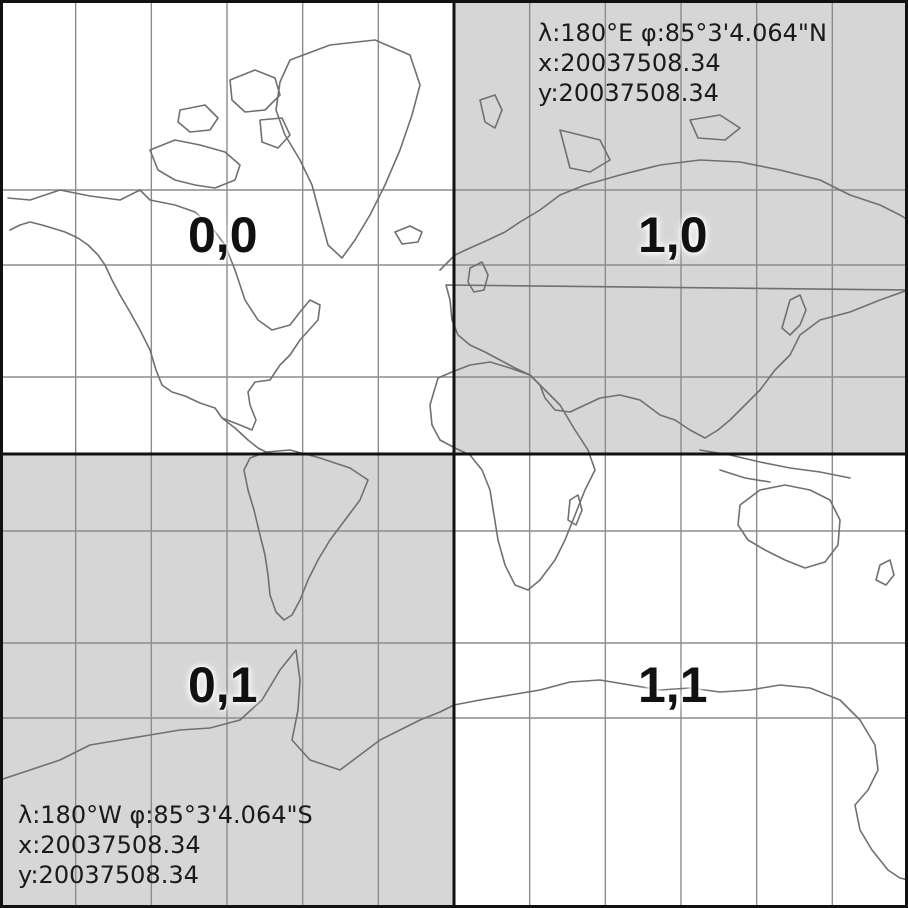 This screenshot has width=908, height=908. What do you see at coordinates (478, 277) in the screenshot?
I see `coastline-great-britain` at bounding box center [478, 277].